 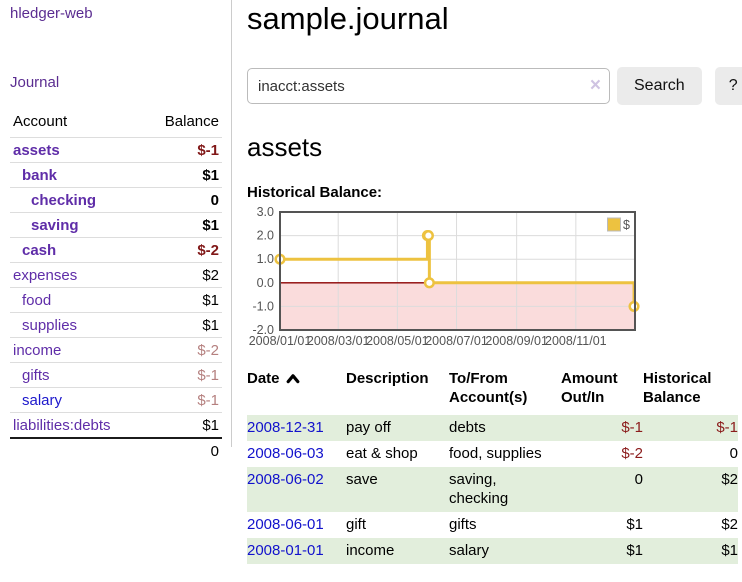 What do you see at coordinates (614, 224) in the screenshot?
I see `legend-swatch` at bounding box center [614, 224].